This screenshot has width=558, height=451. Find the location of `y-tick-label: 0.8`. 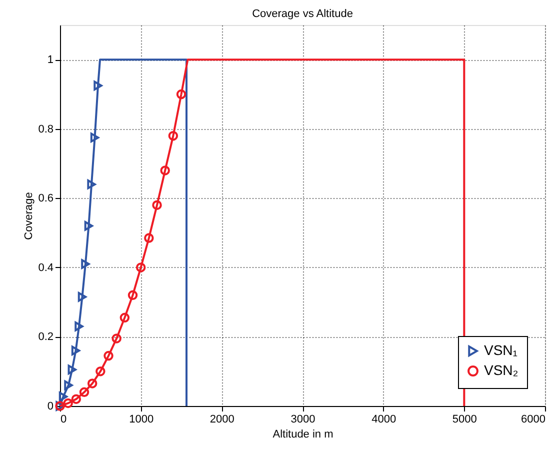

y-tick-label: 0.8 is located at coordinates (46, 129).